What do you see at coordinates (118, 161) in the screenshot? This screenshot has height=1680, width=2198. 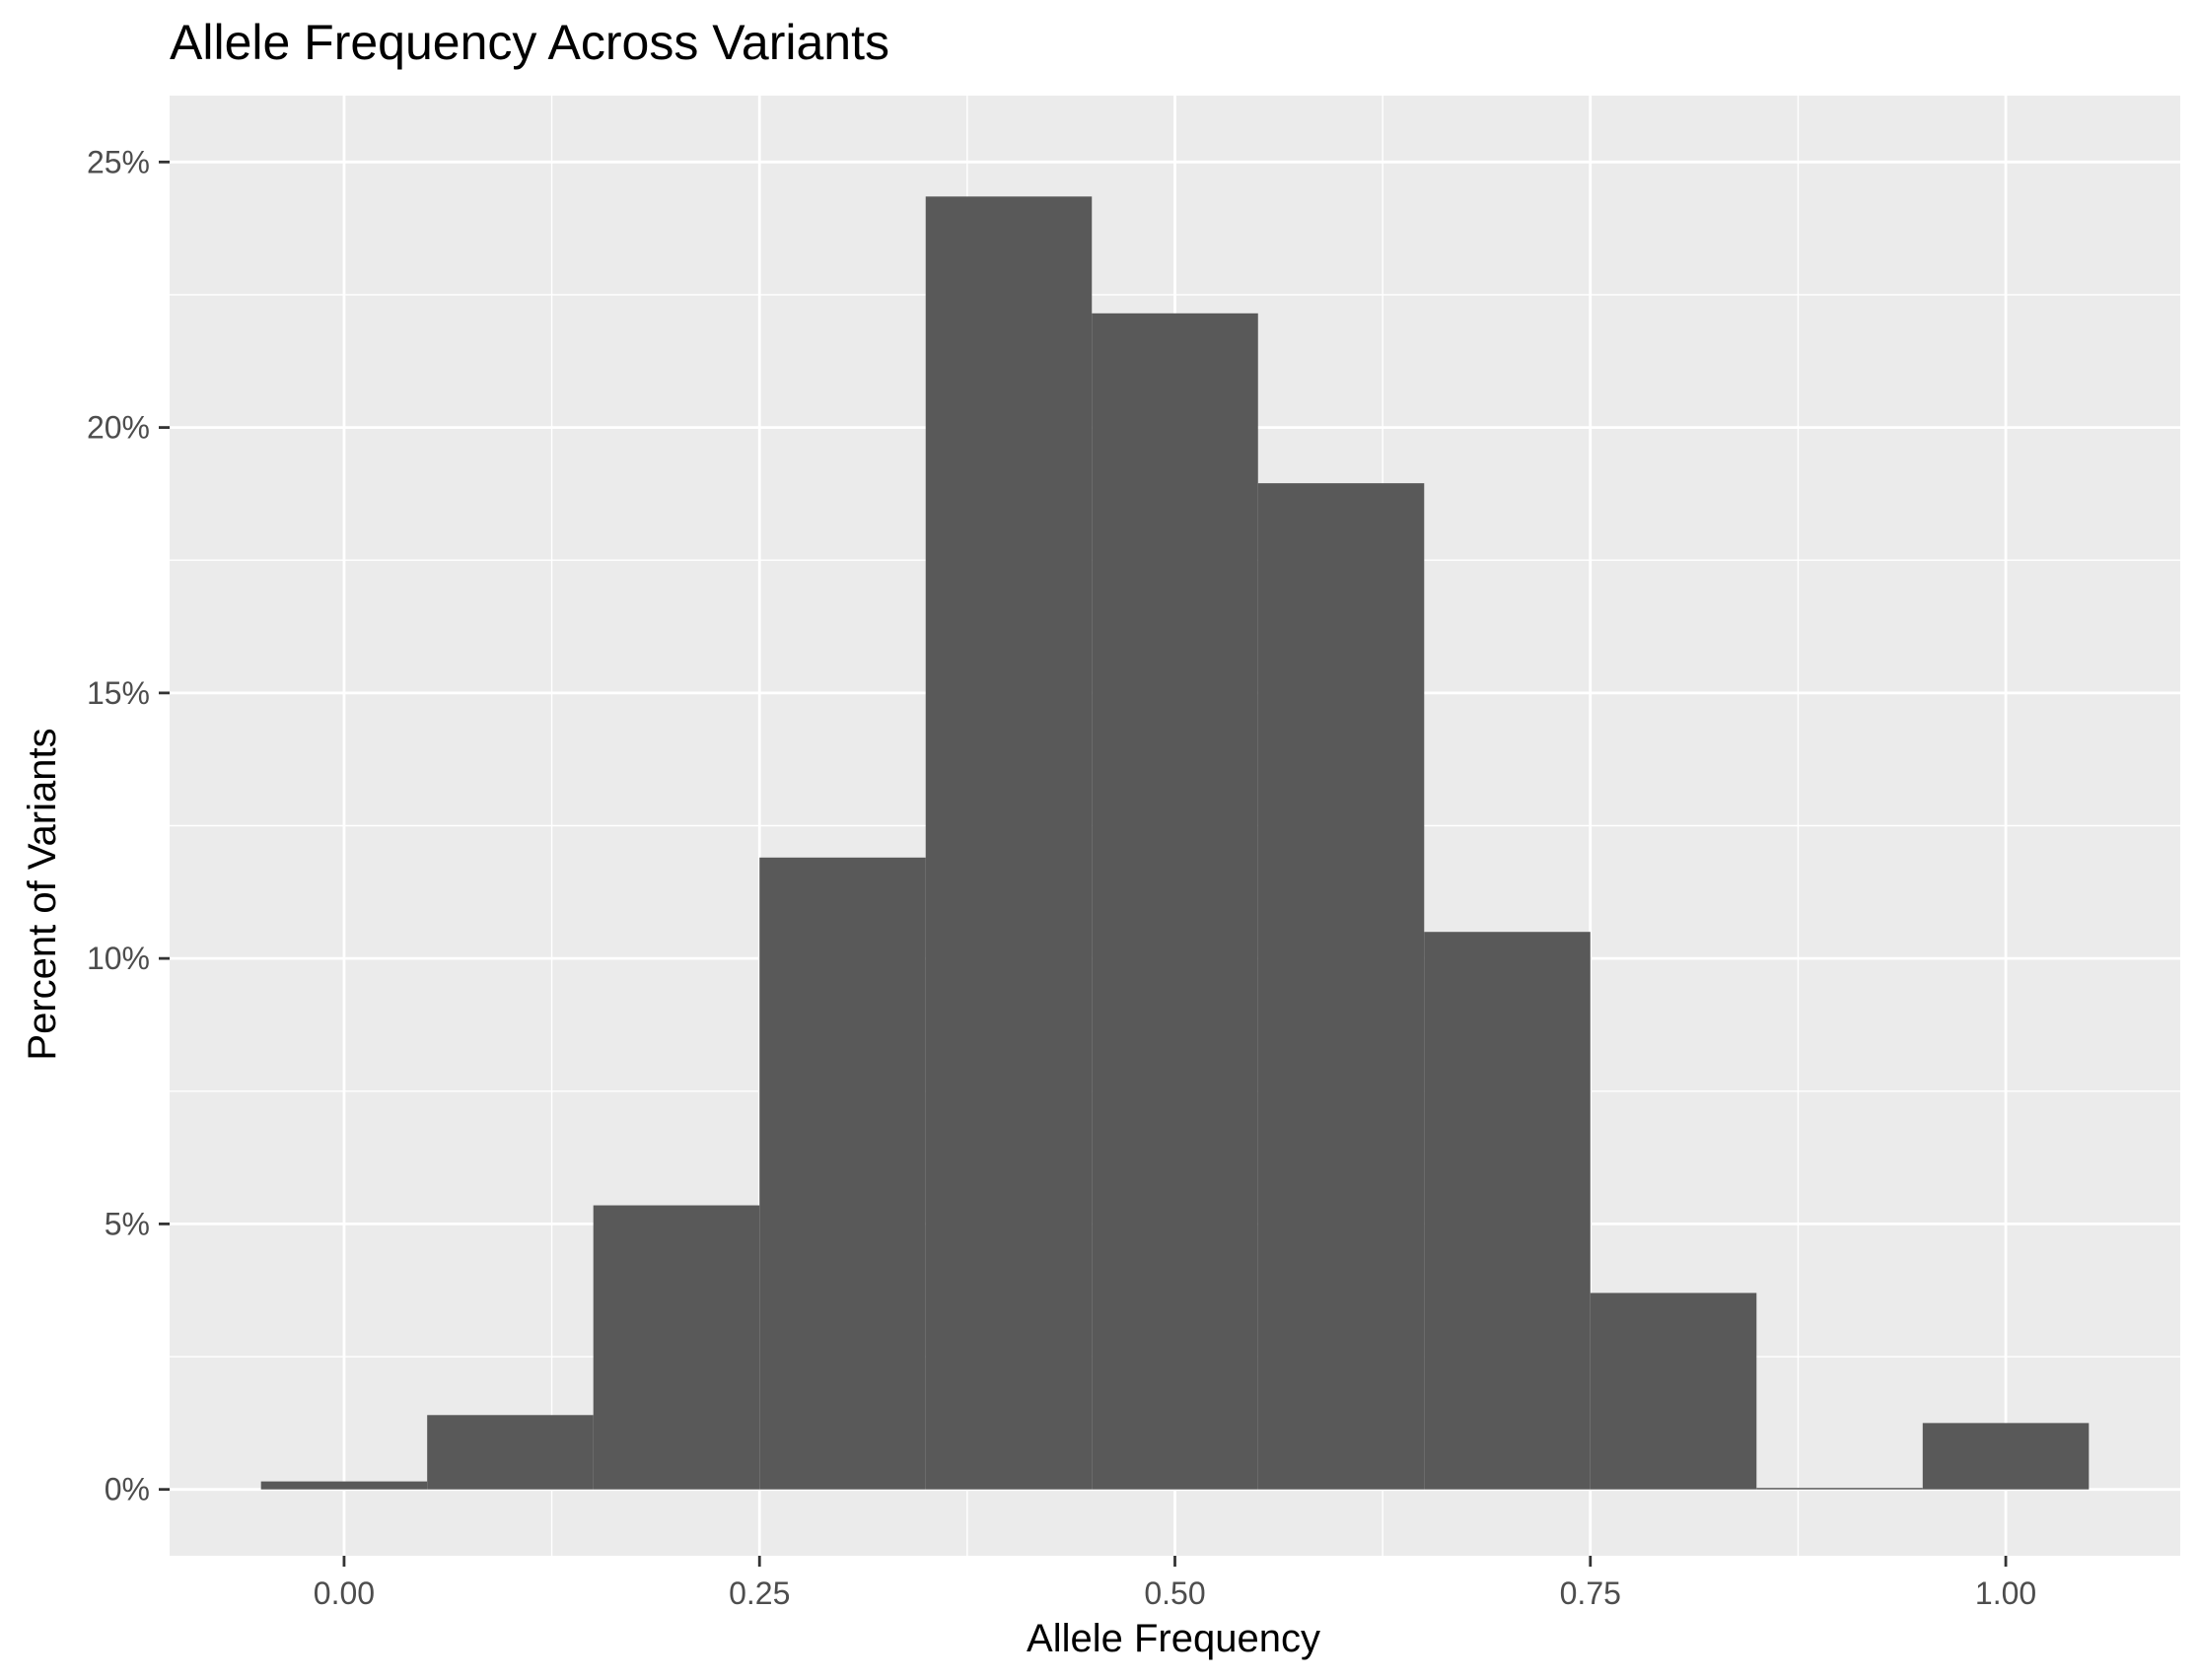 I see `y-tick-label: 25%` at bounding box center [118, 161].